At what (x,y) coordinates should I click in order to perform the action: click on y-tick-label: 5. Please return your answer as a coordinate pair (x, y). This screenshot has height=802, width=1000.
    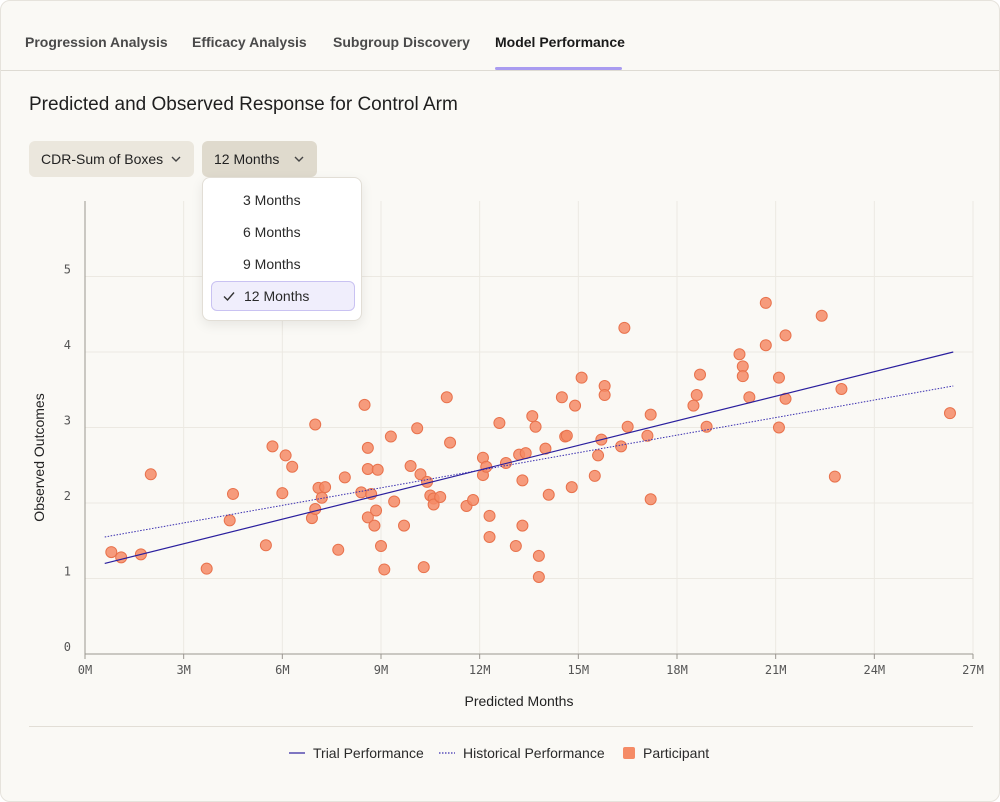
    Looking at the image, I should click on (67, 270).